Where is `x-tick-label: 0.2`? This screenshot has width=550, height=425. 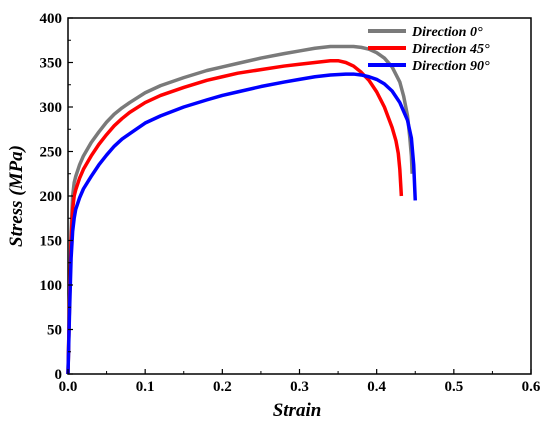
x-tick-label: 0.2 is located at coordinates (222, 387).